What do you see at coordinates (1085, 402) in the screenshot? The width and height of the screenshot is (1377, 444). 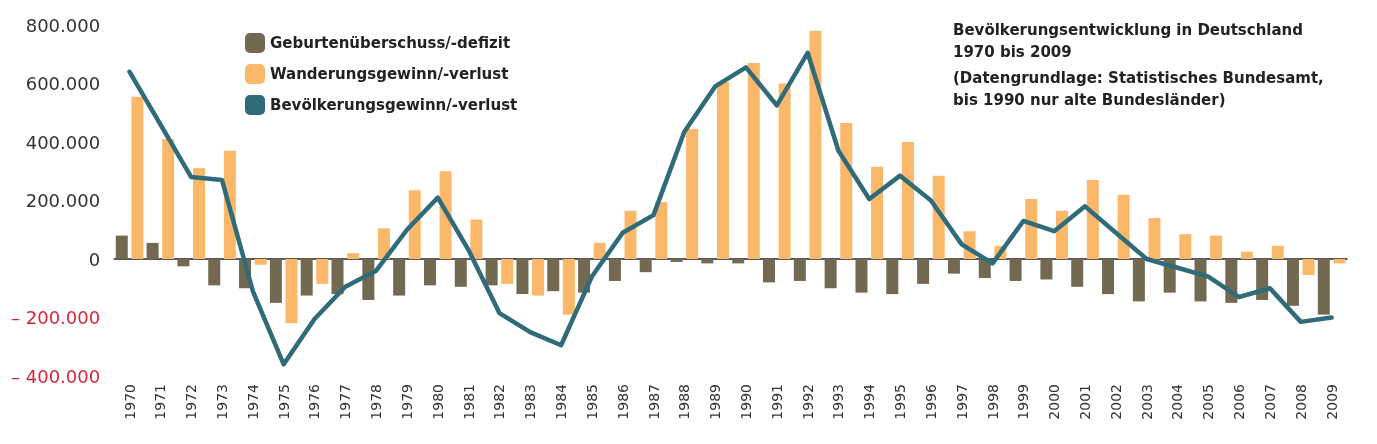 I see `x-tick-label: 2001` at bounding box center [1085, 402].